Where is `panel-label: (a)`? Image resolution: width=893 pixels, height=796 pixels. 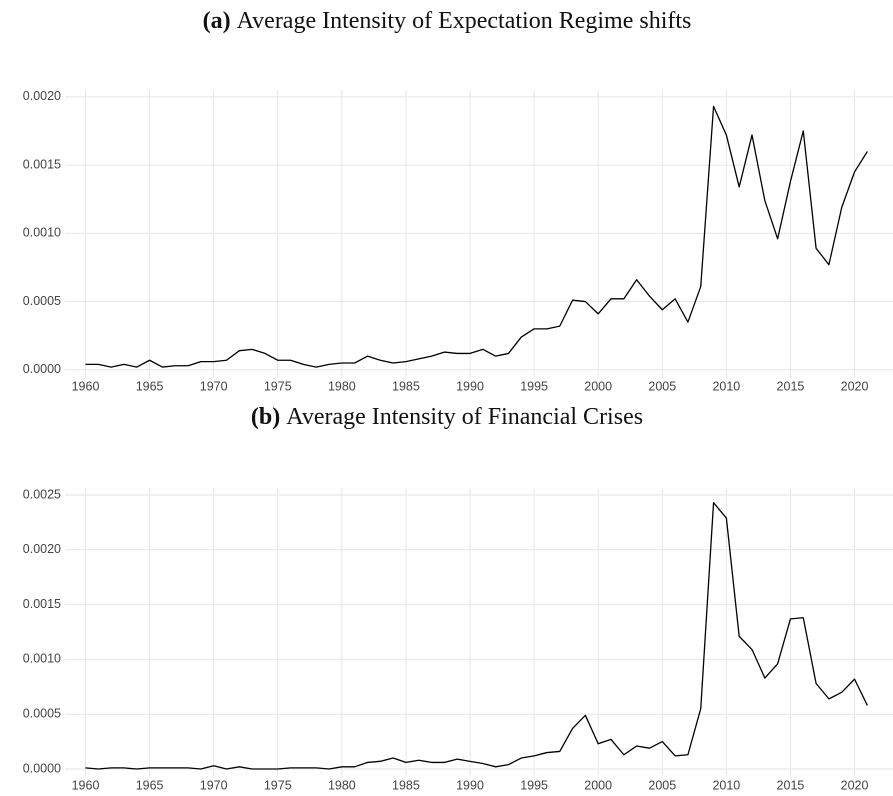
panel-label: (a) is located at coordinates (217, 21).